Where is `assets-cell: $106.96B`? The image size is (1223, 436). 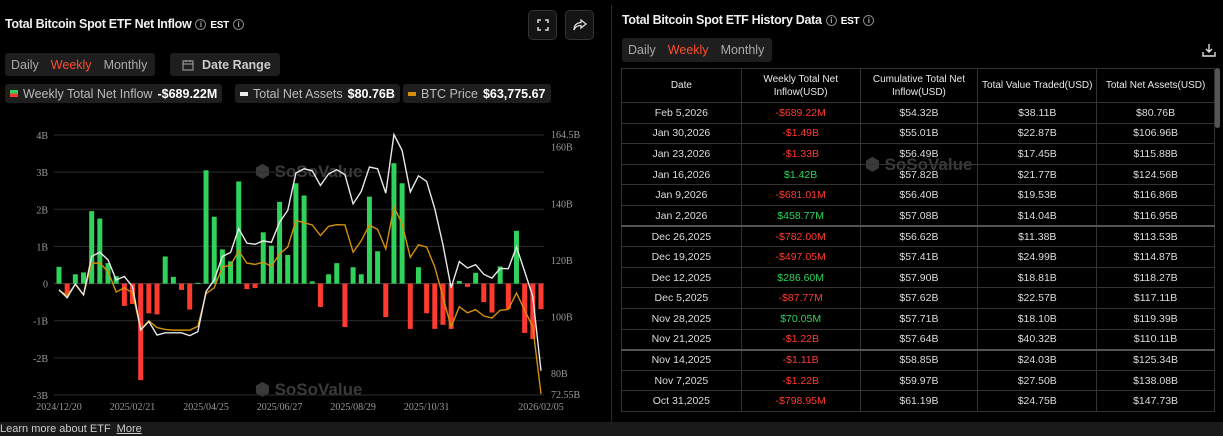 assets-cell: $106.96B is located at coordinates (1155, 133).